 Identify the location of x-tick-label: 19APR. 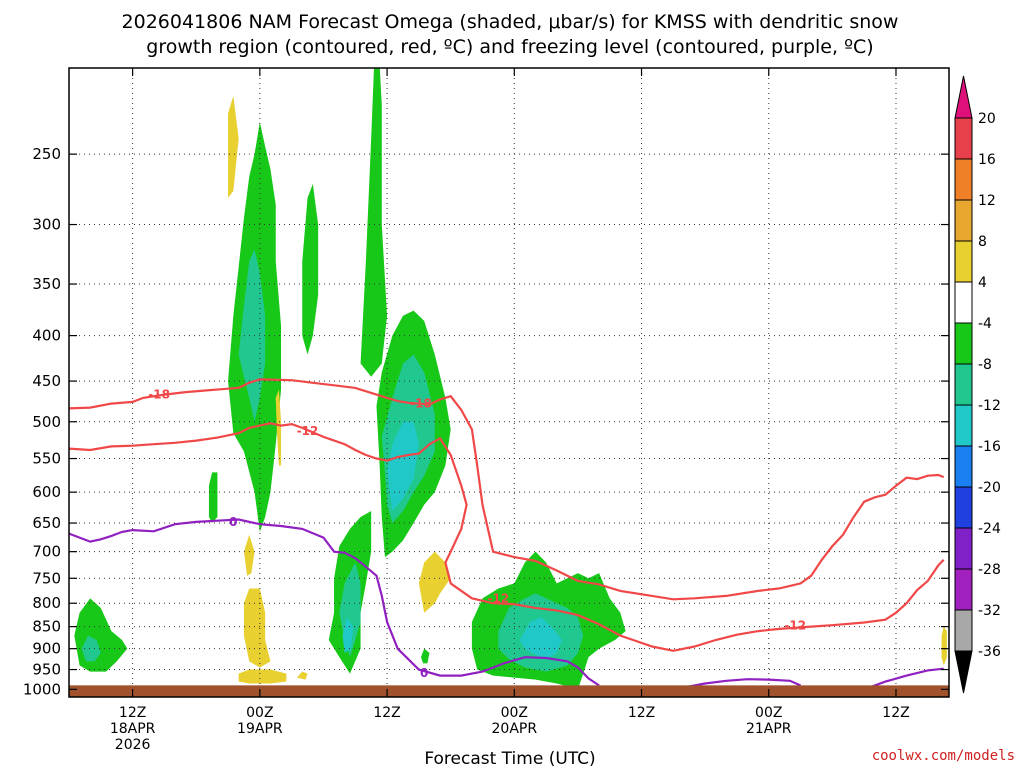
(260, 729).